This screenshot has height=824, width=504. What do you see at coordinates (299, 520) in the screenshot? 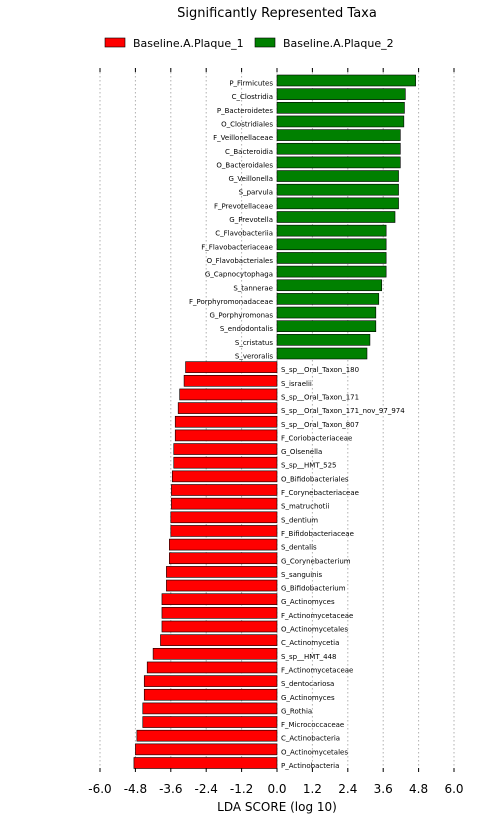
I see `bar-label: S_dentium` at bounding box center [299, 520].